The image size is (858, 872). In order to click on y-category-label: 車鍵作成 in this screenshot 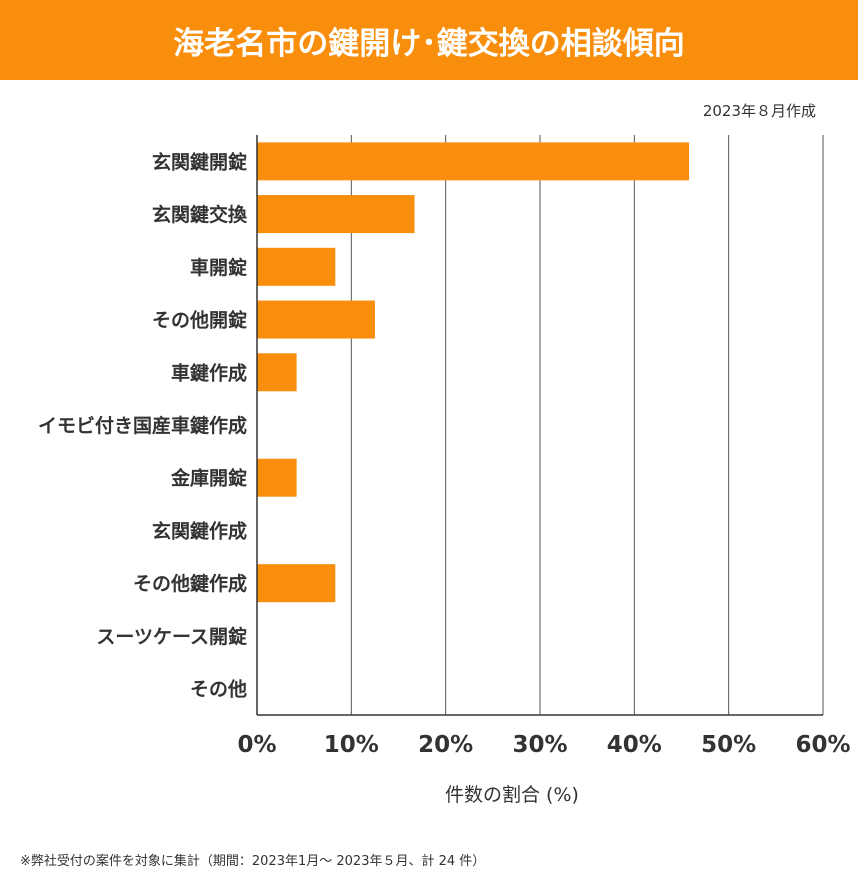, I will do `click(209, 372)`.